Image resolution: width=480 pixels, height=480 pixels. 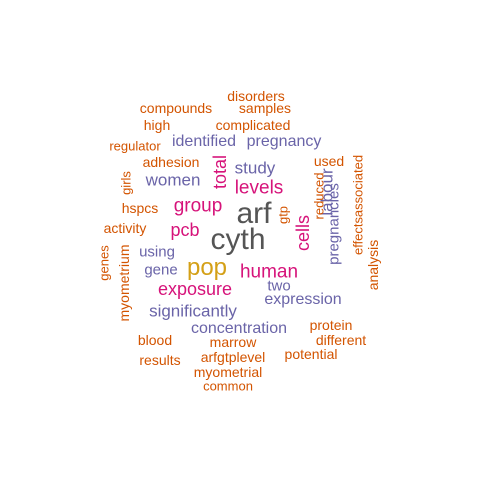 What do you see at coordinates (303, 233) in the screenshot?
I see `word-cells: cells` at bounding box center [303, 233].